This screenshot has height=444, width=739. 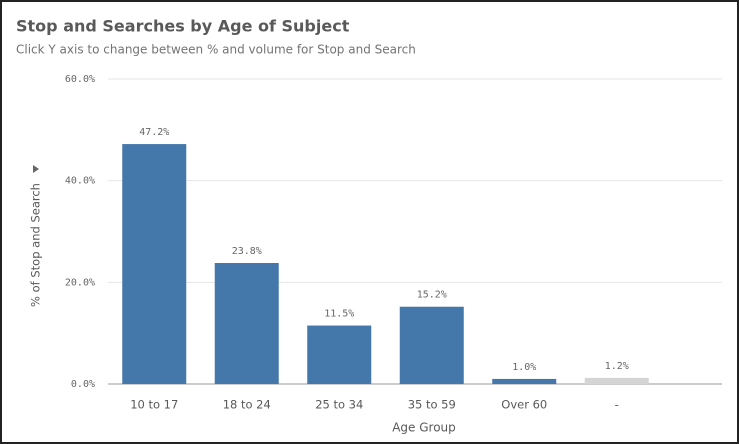 What do you see at coordinates (432, 295) in the screenshot?
I see `data-label: 15.2%` at bounding box center [432, 295].